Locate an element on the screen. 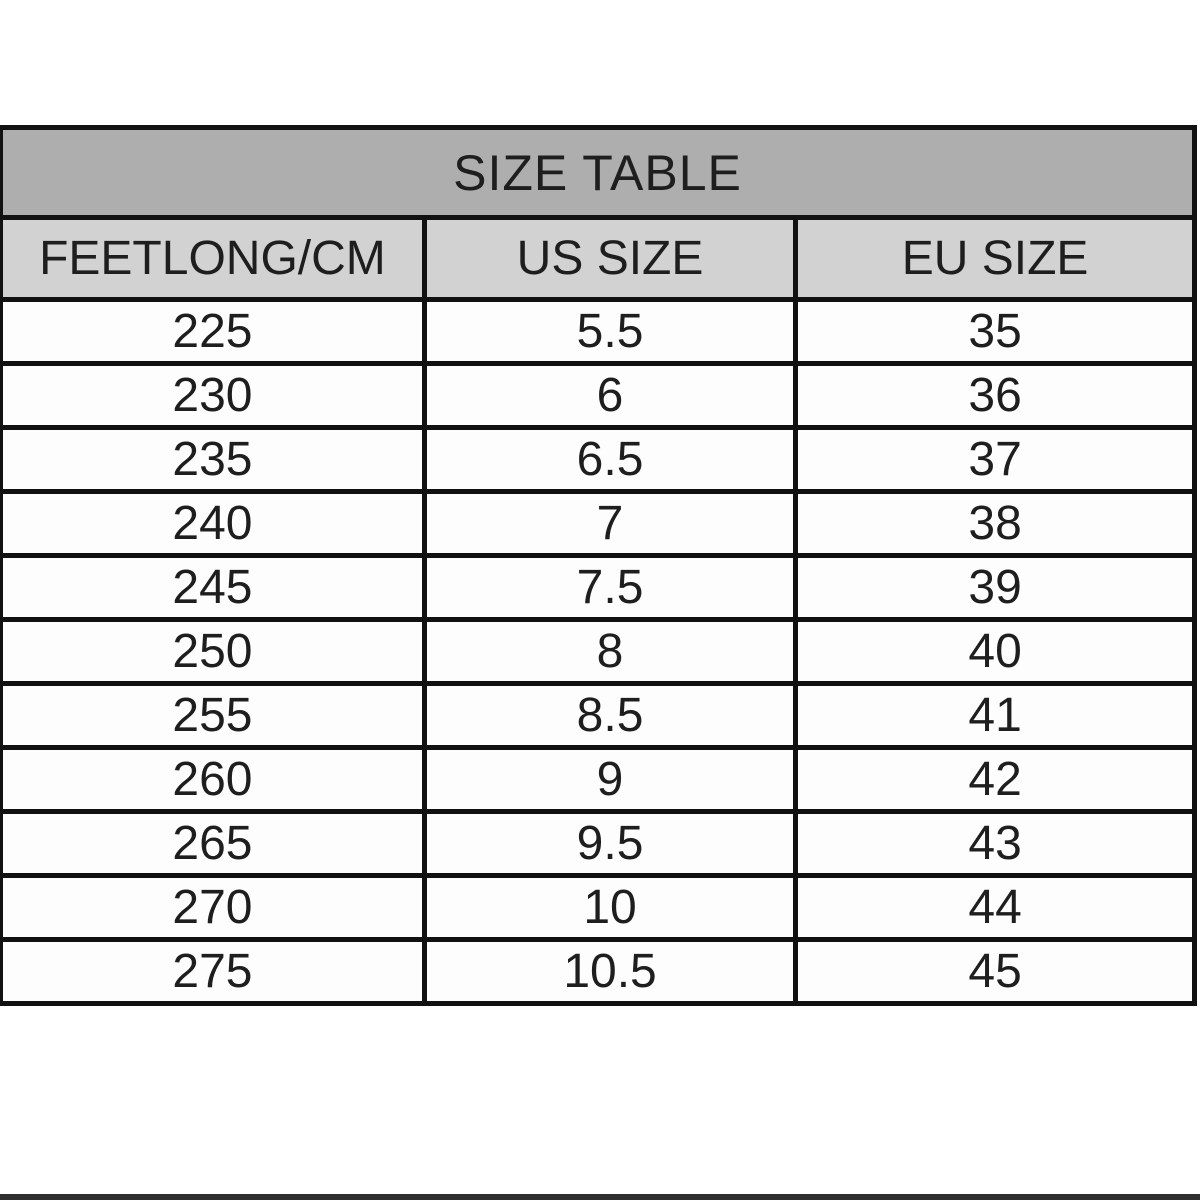 This screenshot has height=1200, width=1200. table-cell: 44 is located at coordinates (995, 907).